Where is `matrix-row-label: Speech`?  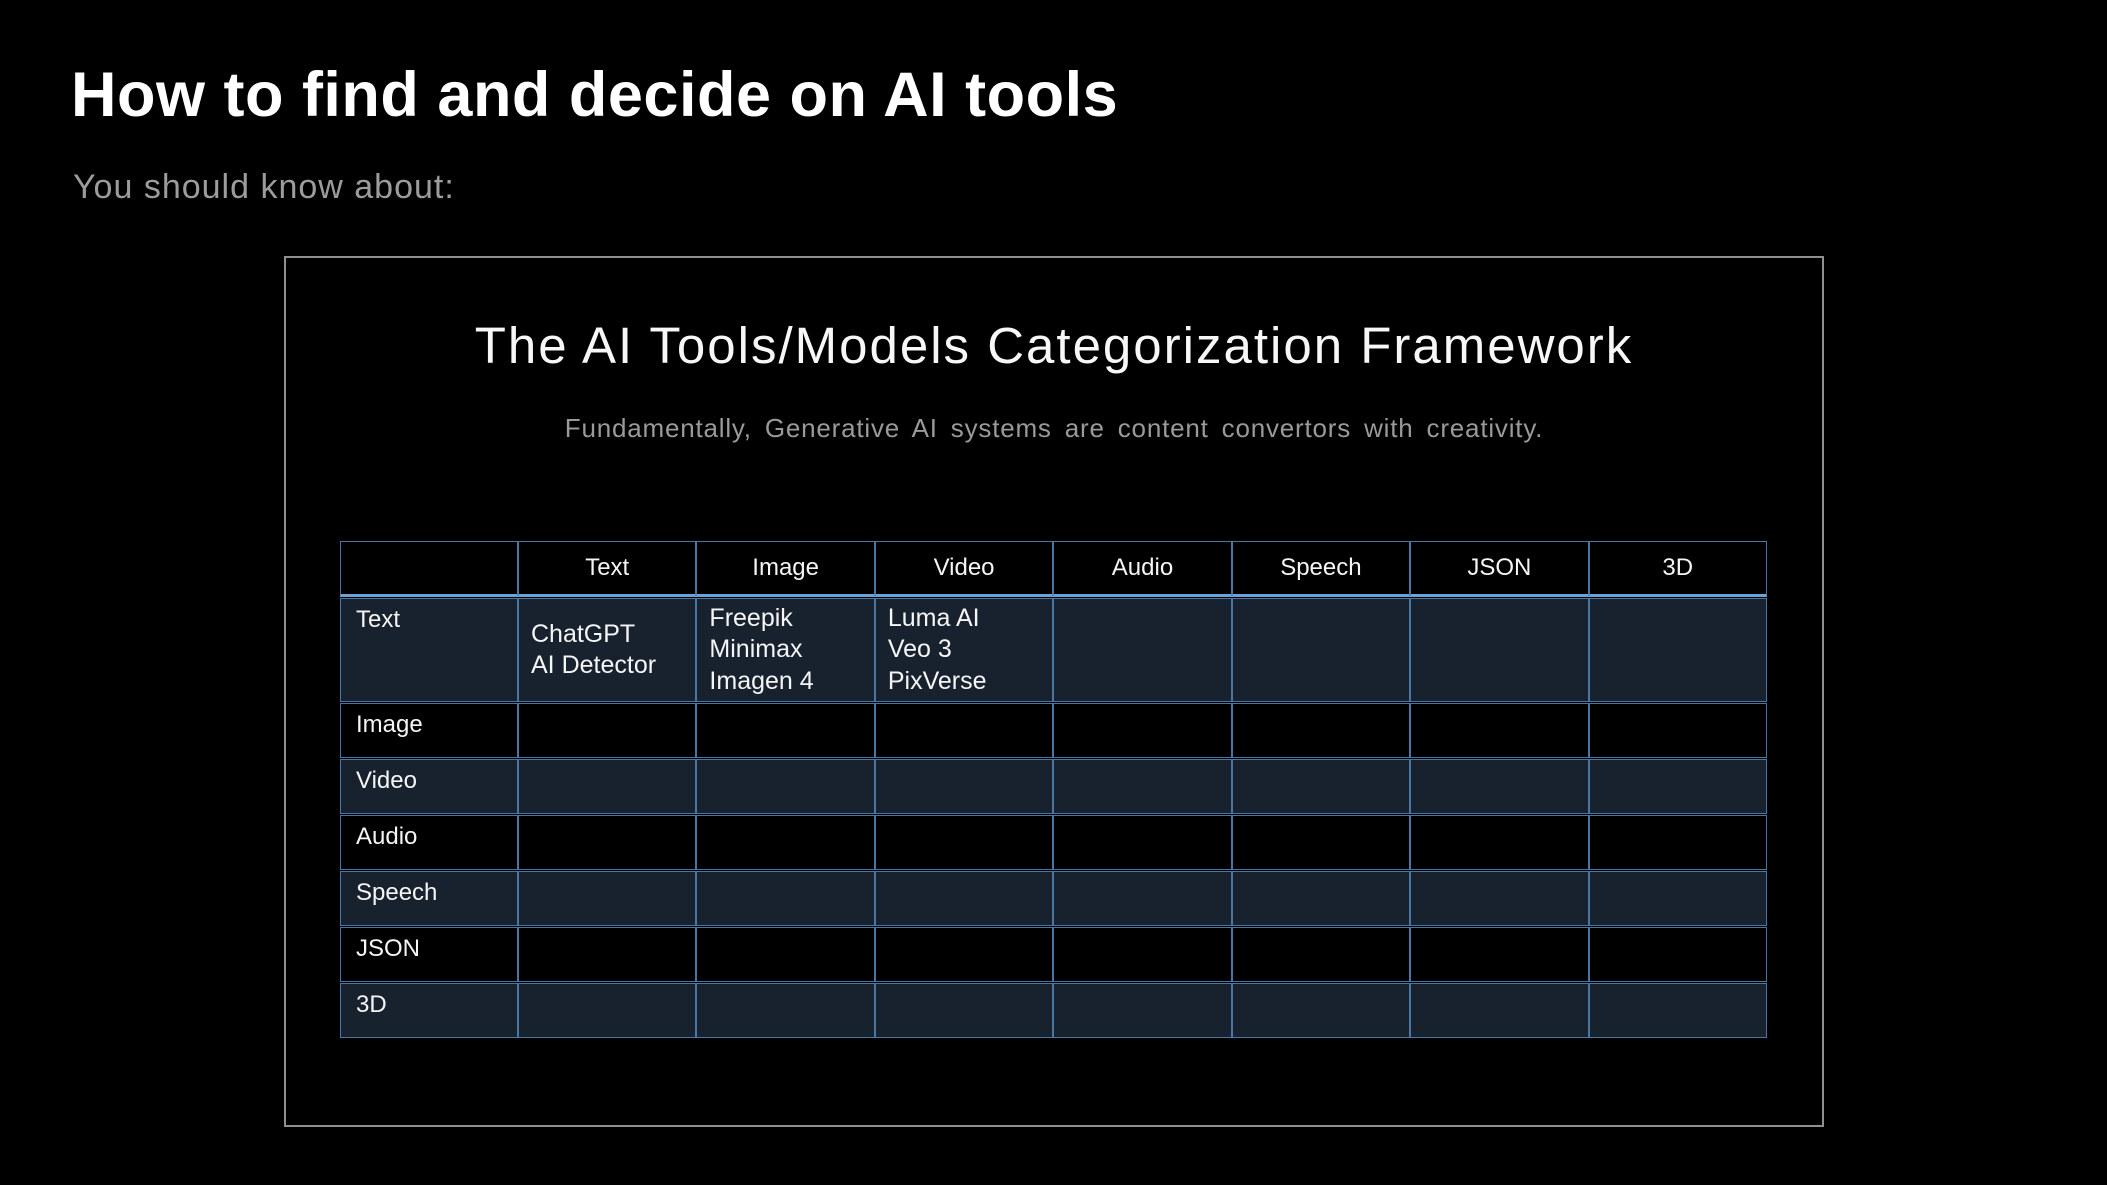
matrix-row-label: Speech is located at coordinates (429, 898).